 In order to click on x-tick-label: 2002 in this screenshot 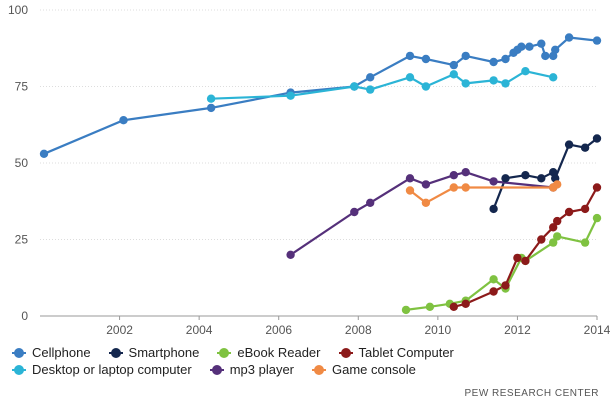, I will do `click(119, 330)`.